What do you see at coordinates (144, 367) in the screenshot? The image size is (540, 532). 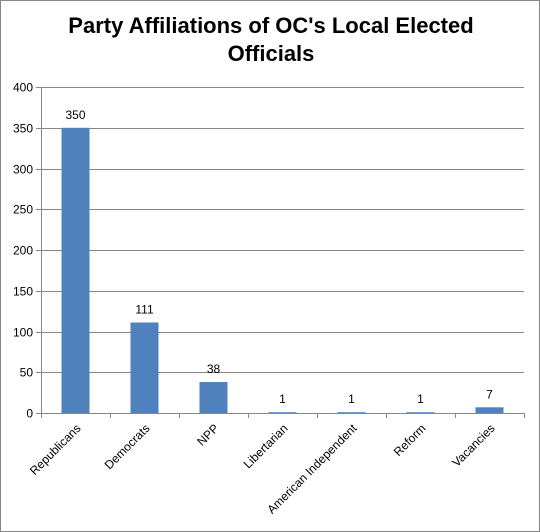 I see `bar-democrats` at bounding box center [144, 367].